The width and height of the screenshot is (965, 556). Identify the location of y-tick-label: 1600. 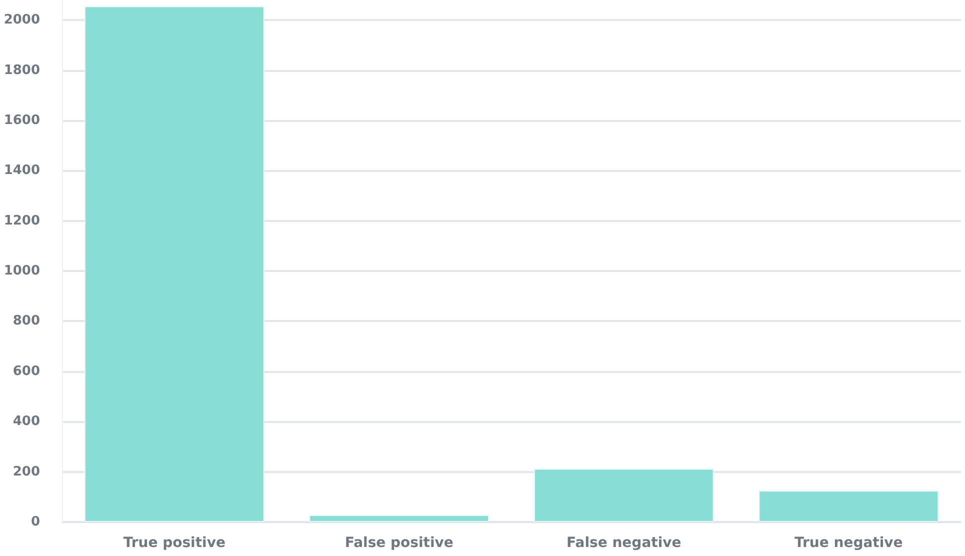
(22, 120).